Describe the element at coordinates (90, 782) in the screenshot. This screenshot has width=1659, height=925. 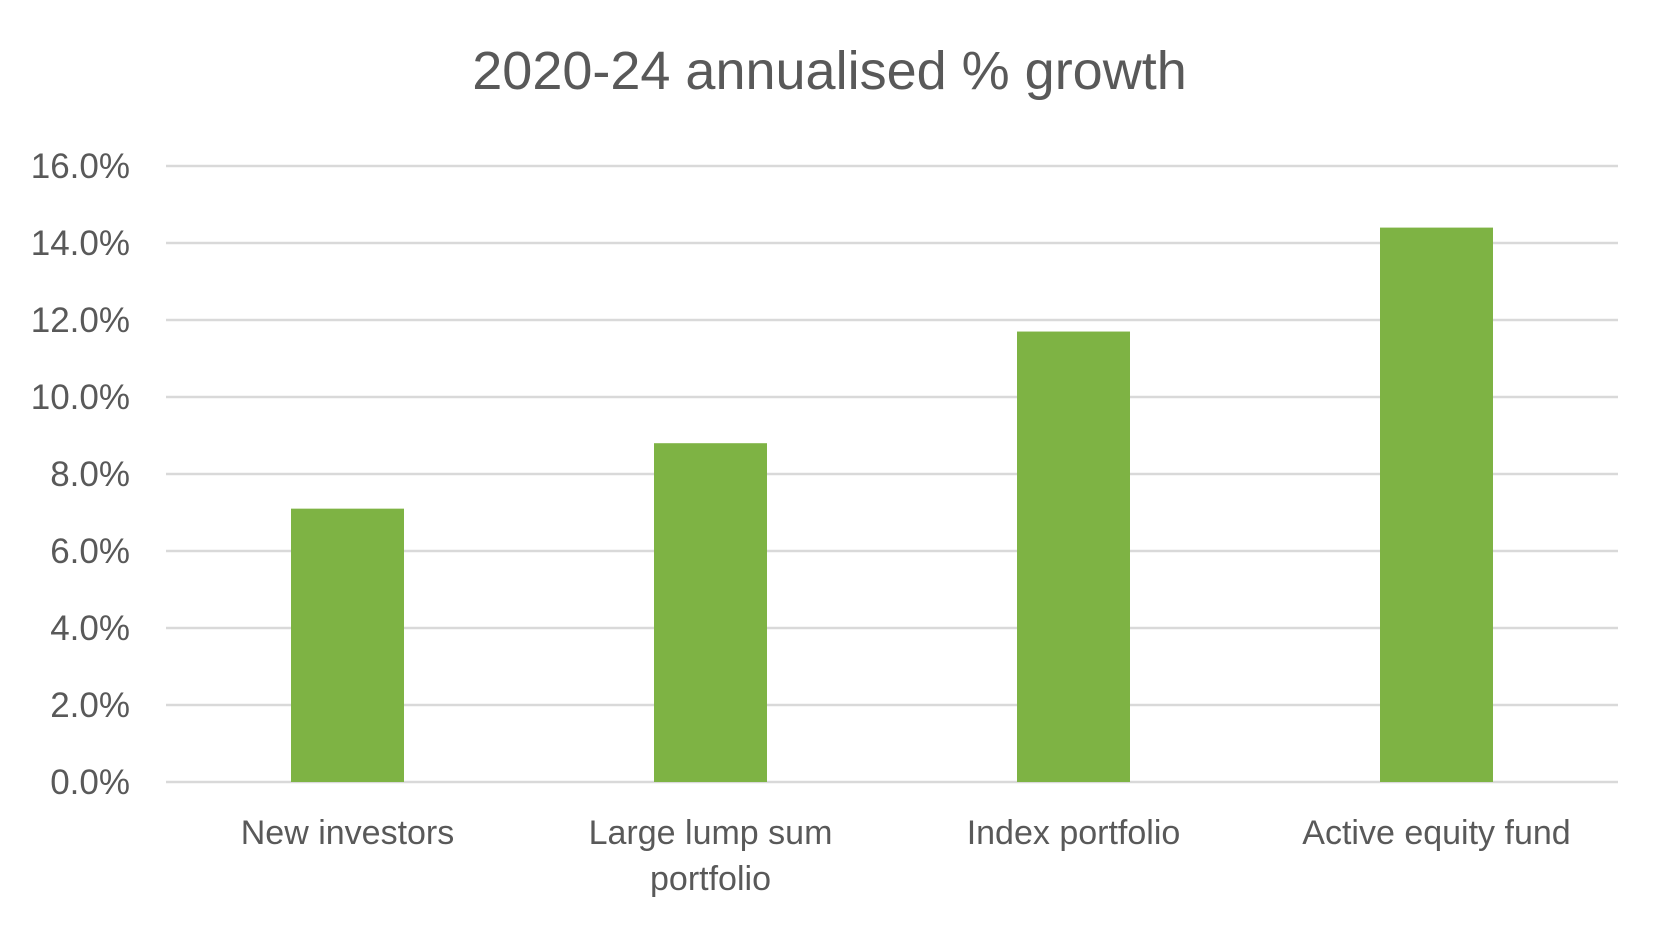
I see `y-tick-label: 0.0%` at that location.